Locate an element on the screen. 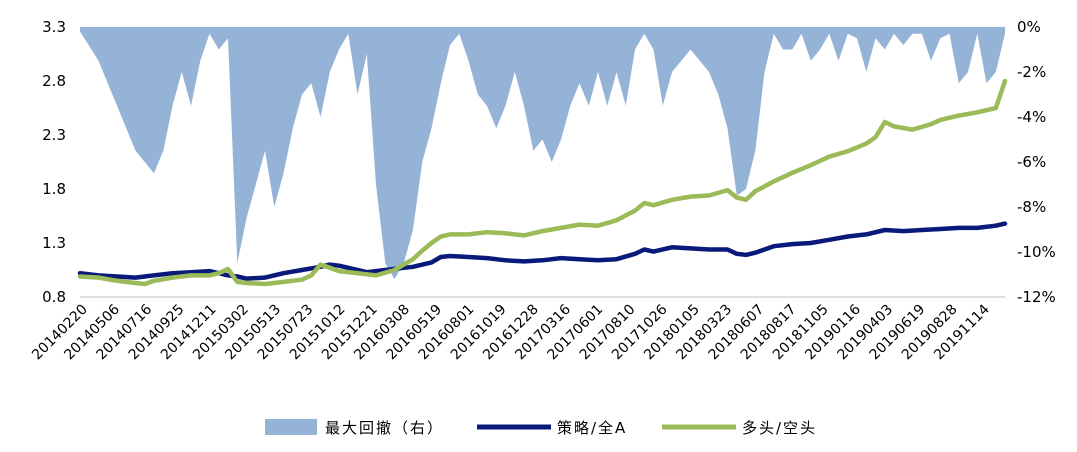 Image resolution: width=1077 pixels, height=452 pixels. right-axis-tick-label: -12% is located at coordinates (1036, 297).